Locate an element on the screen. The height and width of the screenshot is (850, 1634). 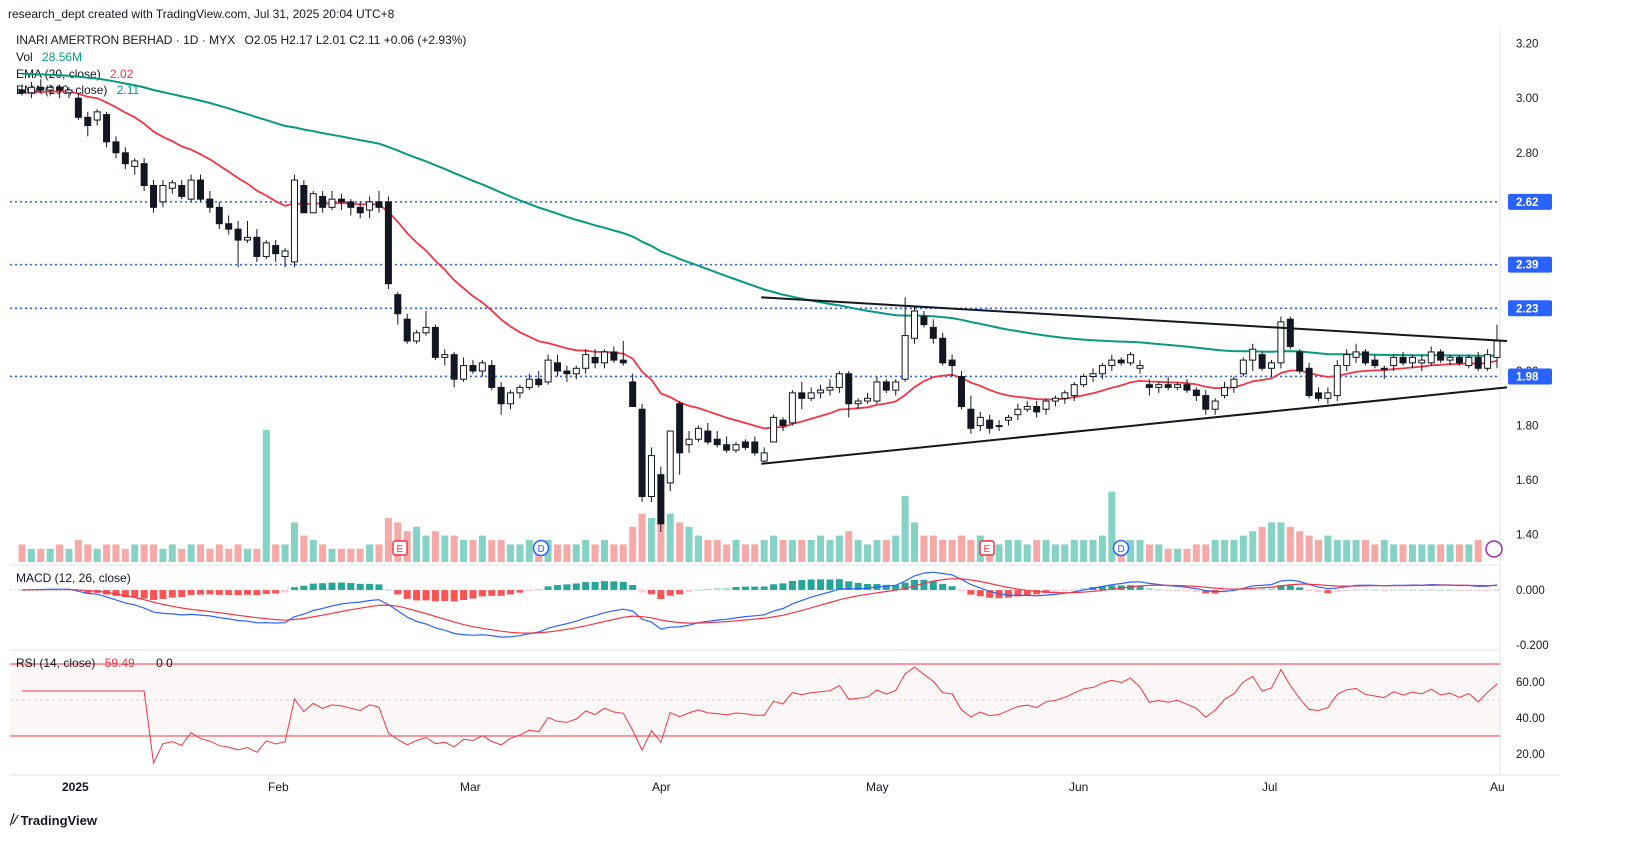
macd-legend: MACD (12, 26, close) is located at coordinates (73, 578).